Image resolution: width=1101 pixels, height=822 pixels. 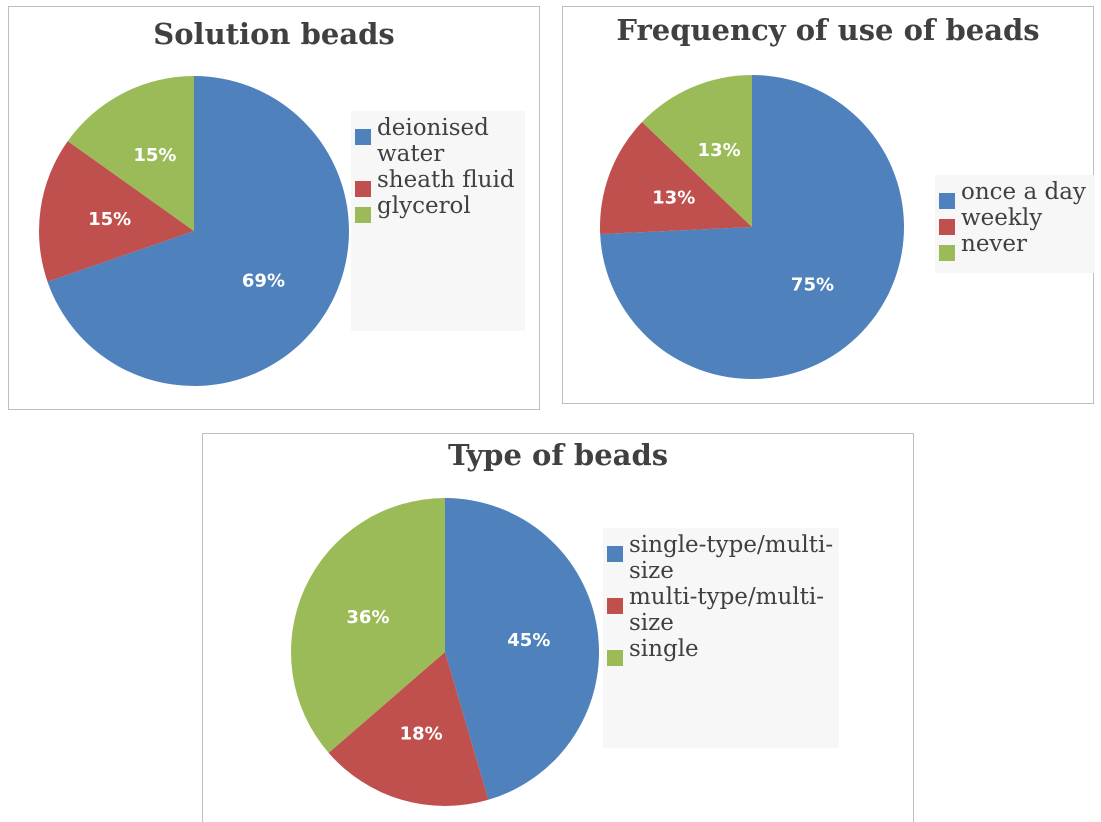 I want to click on data-label: 36%, so click(x=367, y=617).